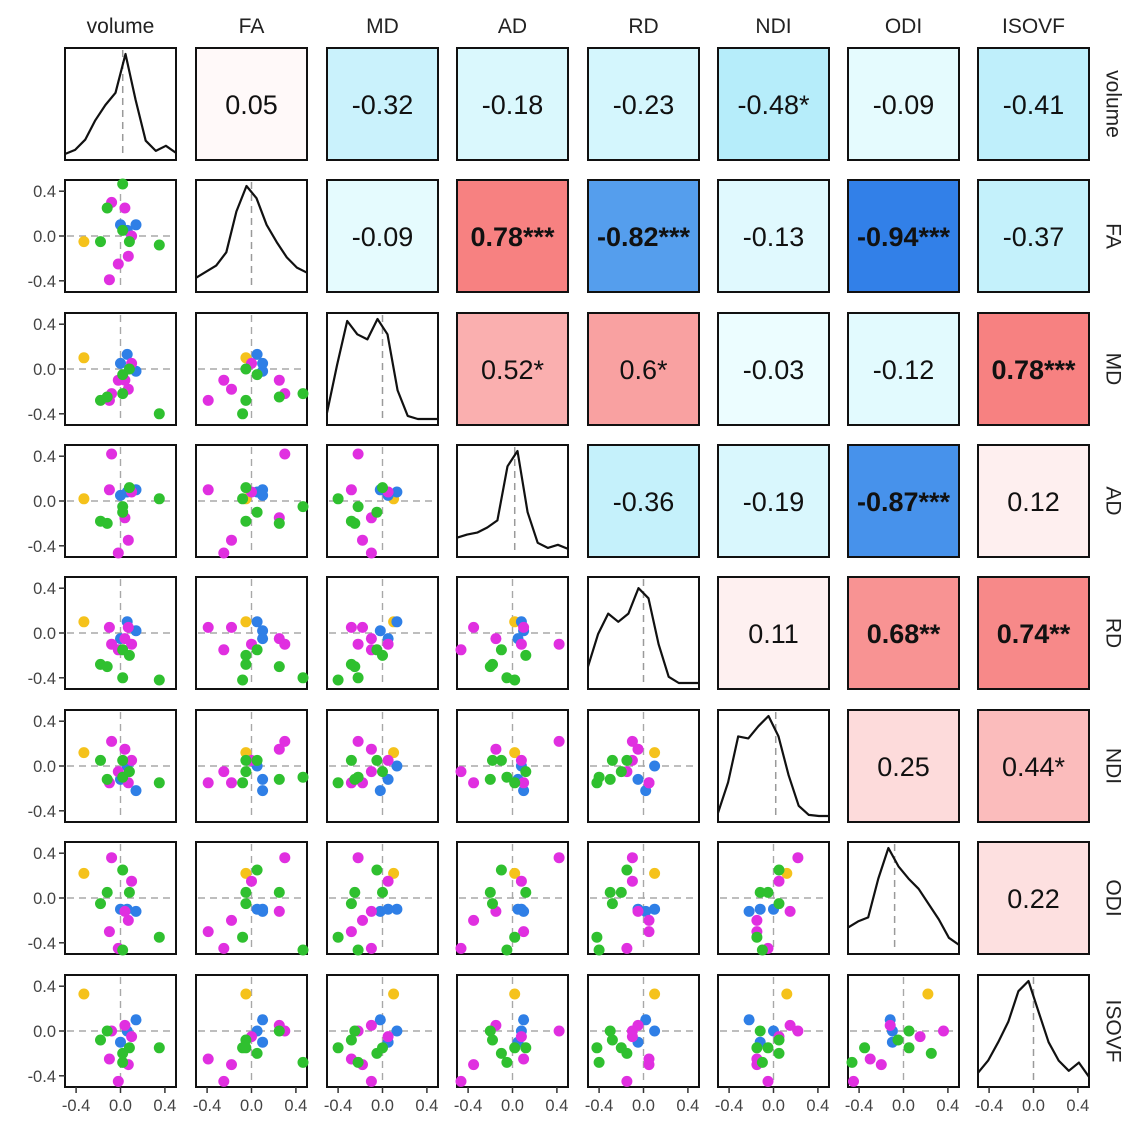  What do you see at coordinates (513, 370) in the screenshot?
I see `corr-label: 0.52*` at bounding box center [513, 370].